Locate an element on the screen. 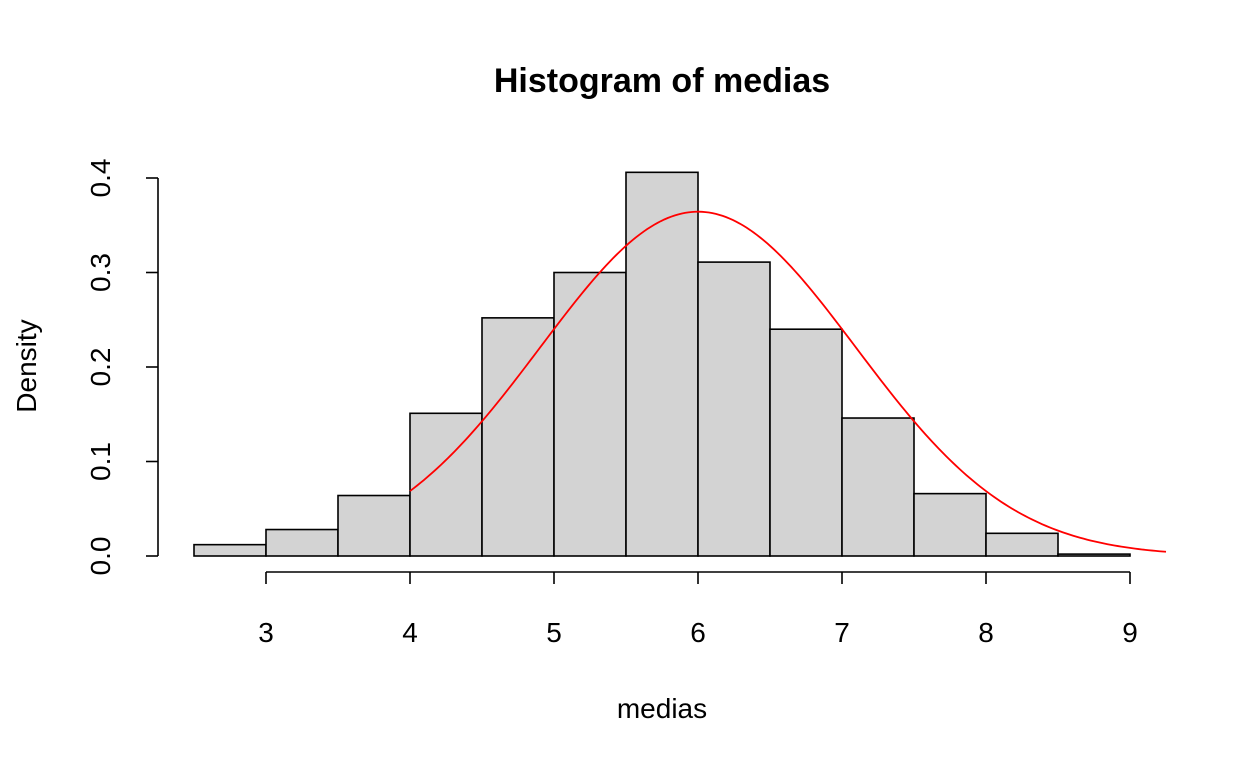 Image resolution: width=1248 pixels, height=768 pixels. y-tick-label: 0.3 is located at coordinates (100, 272).